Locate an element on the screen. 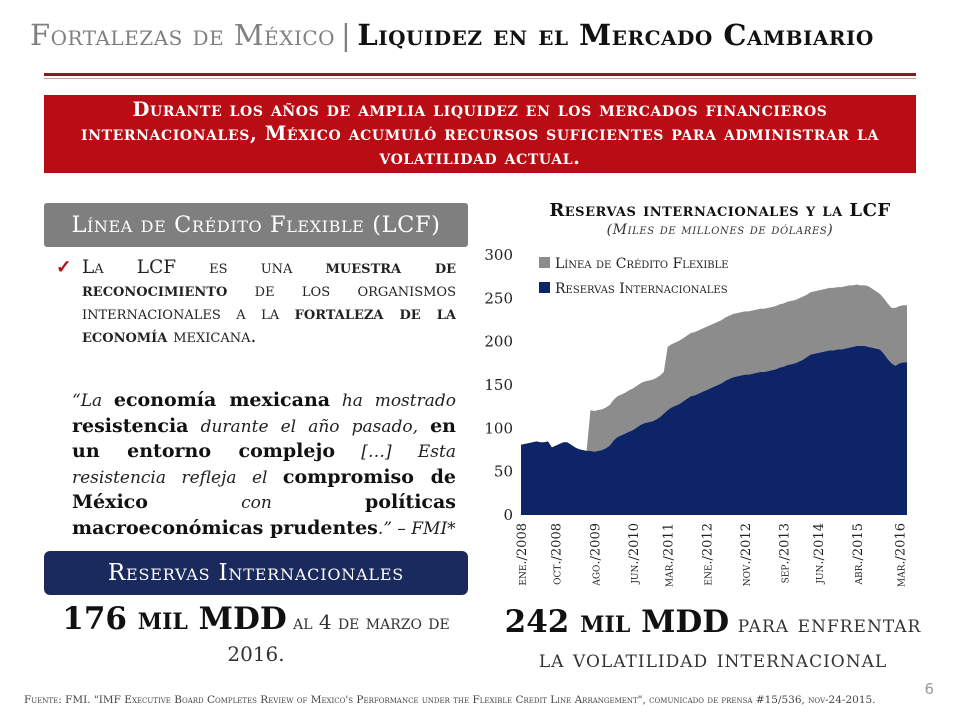 The image size is (960, 720). quote-bold-3: en un entorno complejo is located at coordinates (264, 438).